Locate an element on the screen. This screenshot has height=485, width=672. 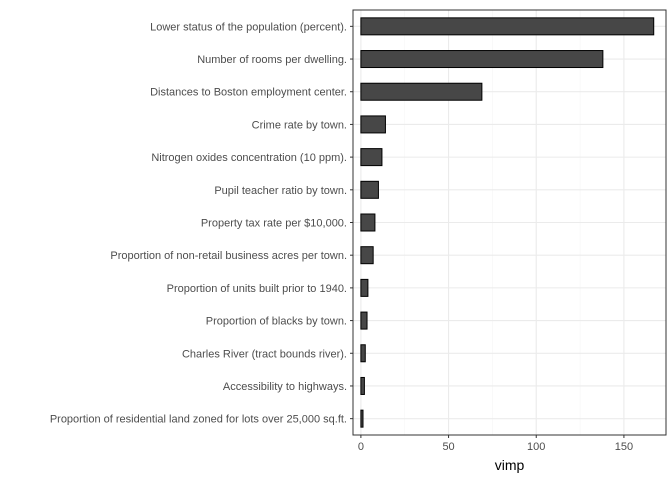
category-label: Pupil teacher ratio by town. is located at coordinates (280, 191).